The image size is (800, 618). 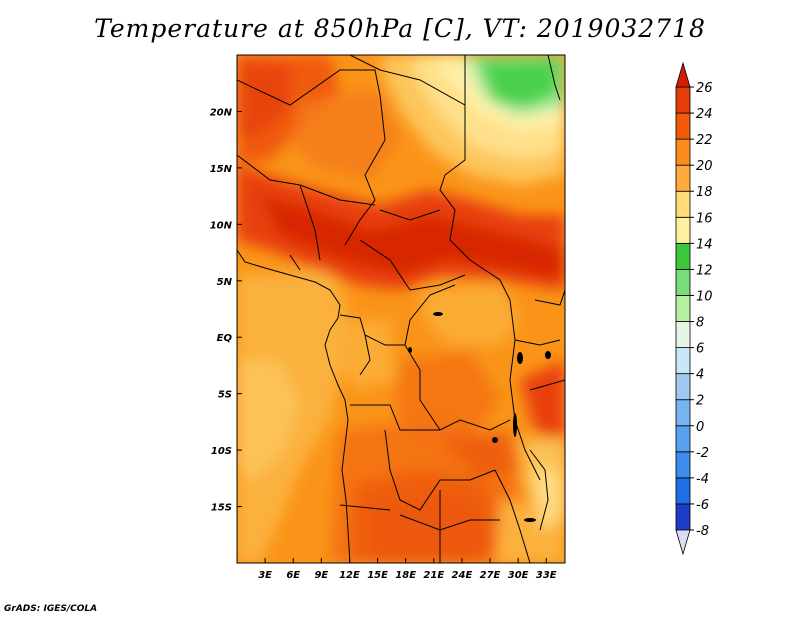 What do you see at coordinates (704, 270) in the screenshot?
I see `colorbar-label: 12` at bounding box center [704, 270].